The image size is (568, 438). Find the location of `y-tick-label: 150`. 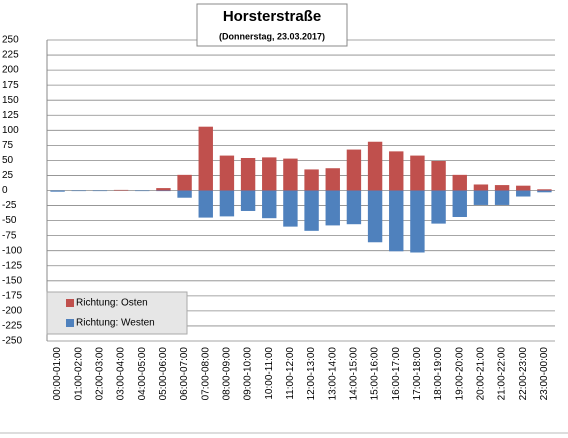

y-tick-label: 150 is located at coordinates (10, 100).